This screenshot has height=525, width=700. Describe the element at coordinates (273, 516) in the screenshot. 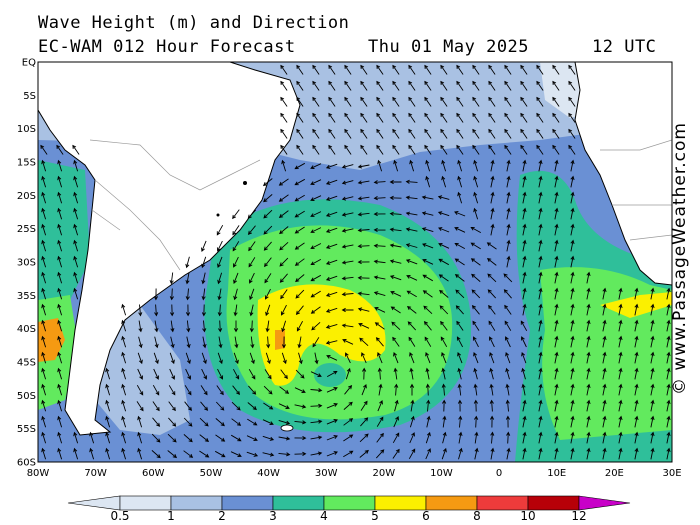

I see `colorbar-label: 3` at that location.